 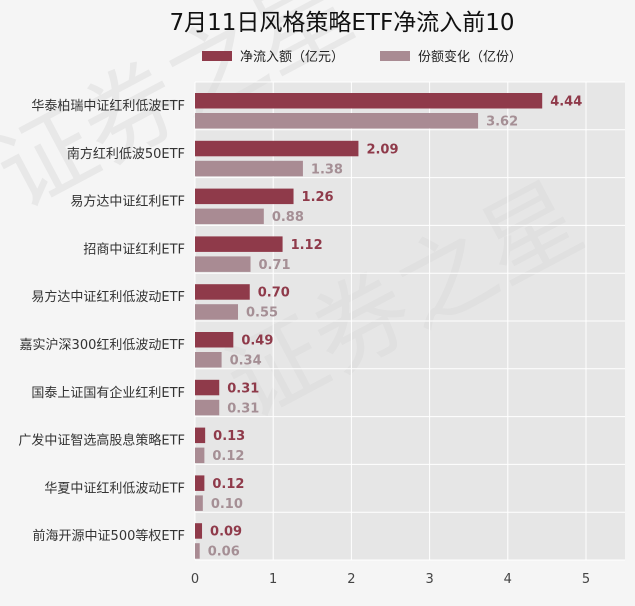 I want to click on data-label-shares: 0.71, so click(x=275, y=265).